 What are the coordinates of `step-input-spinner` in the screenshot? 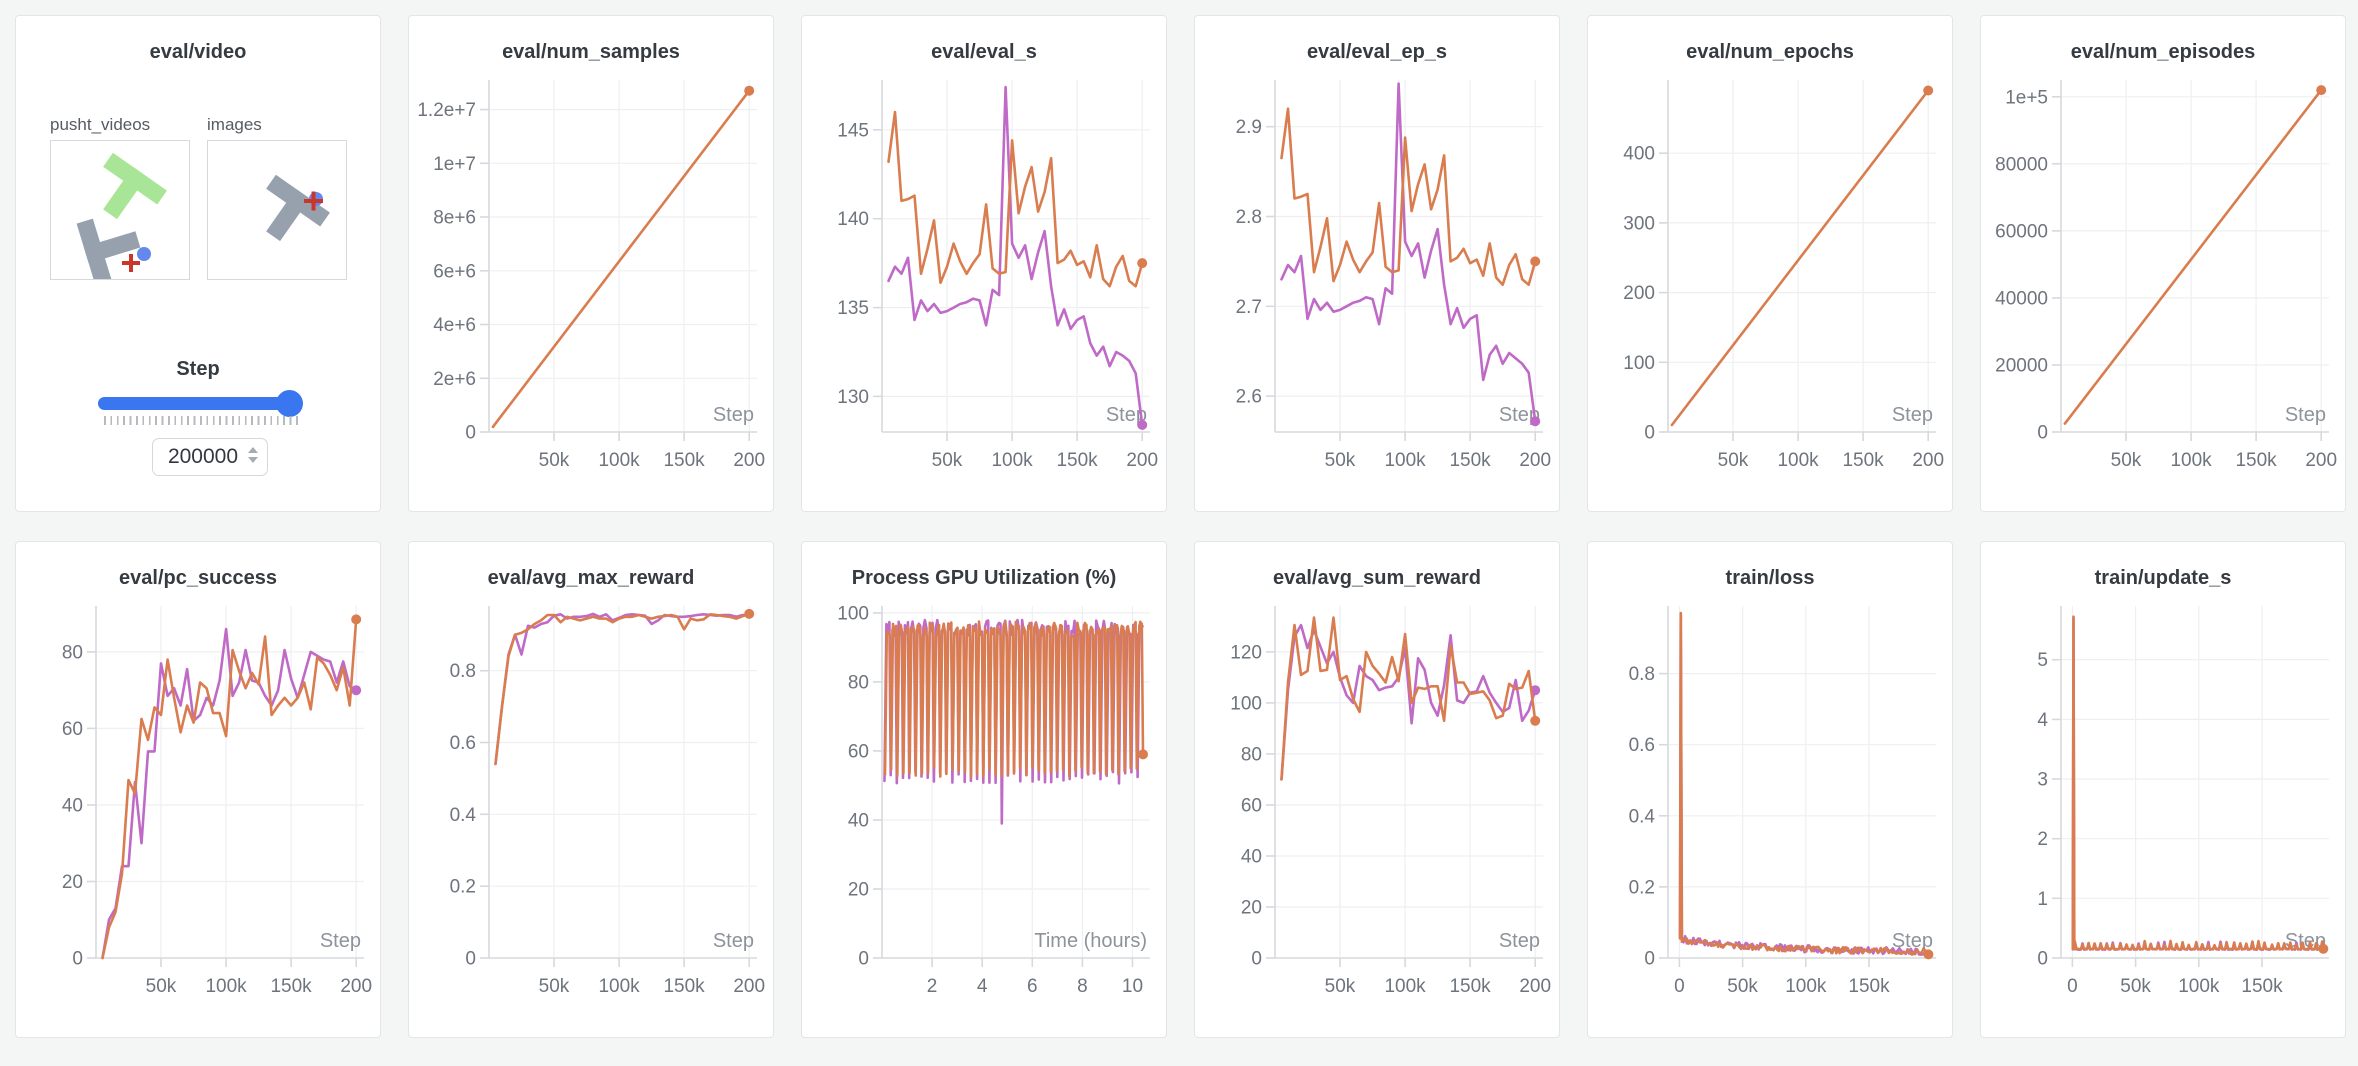 It's located at (253, 455).